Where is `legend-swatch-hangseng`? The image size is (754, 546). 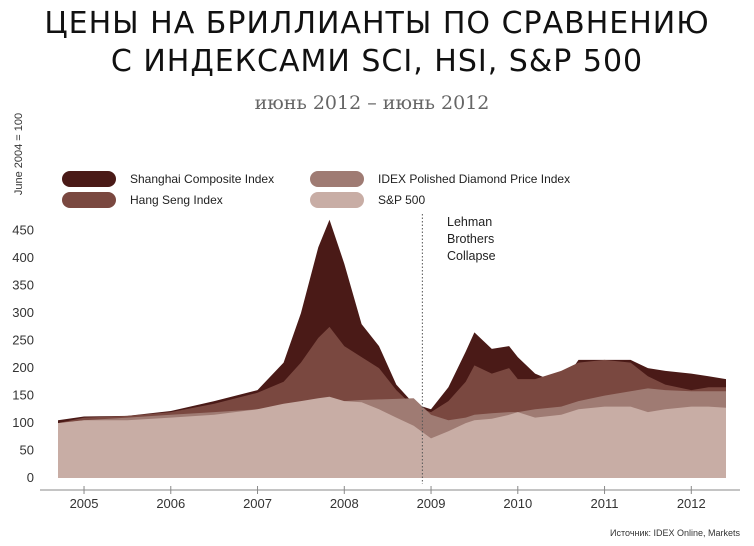 legend-swatch-hangseng is located at coordinates (89, 200).